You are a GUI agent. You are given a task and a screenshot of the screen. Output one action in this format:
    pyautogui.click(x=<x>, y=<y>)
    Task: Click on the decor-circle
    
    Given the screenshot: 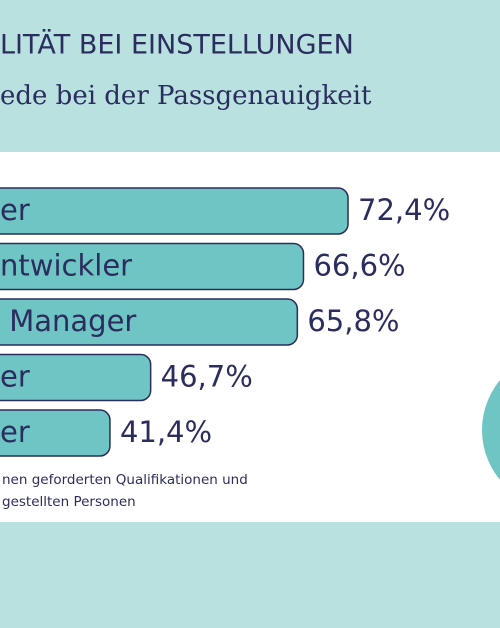 What is the action you would take?
    pyautogui.click(x=491, y=430)
    